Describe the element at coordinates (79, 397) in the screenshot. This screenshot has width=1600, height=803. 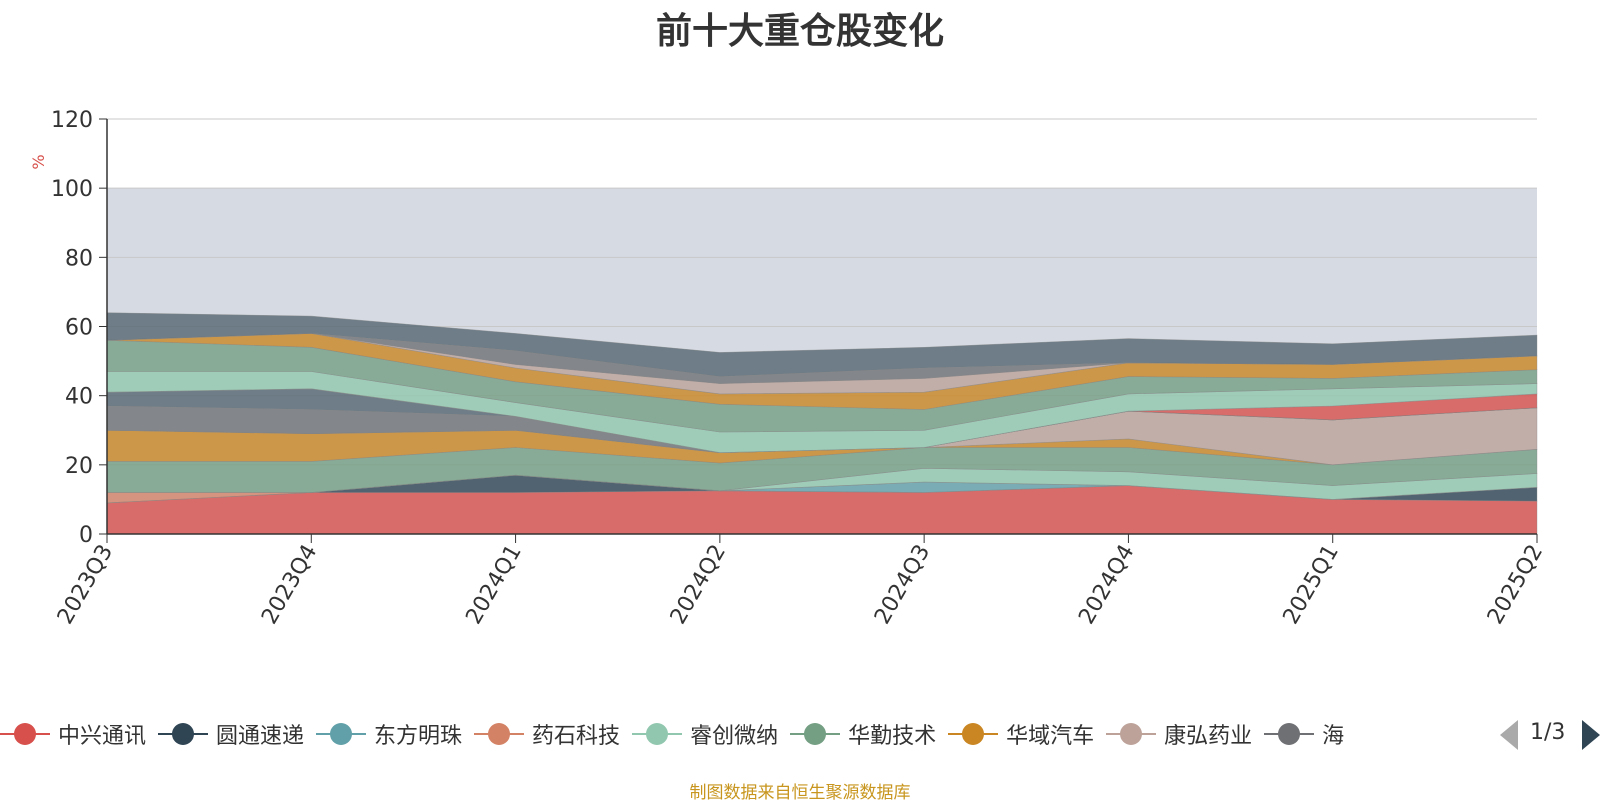
I see `y-tick-label: 40` at that location.